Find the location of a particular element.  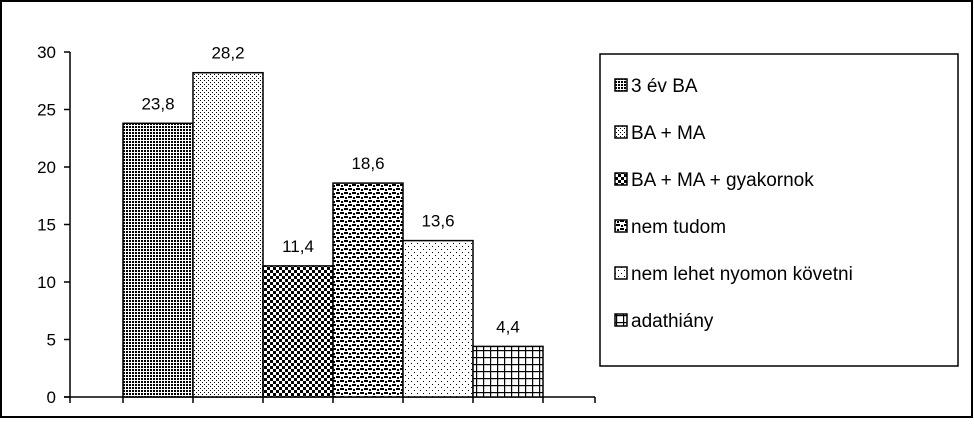

legend-entry-label: 3 év BA is located at coordinates (664, 86).